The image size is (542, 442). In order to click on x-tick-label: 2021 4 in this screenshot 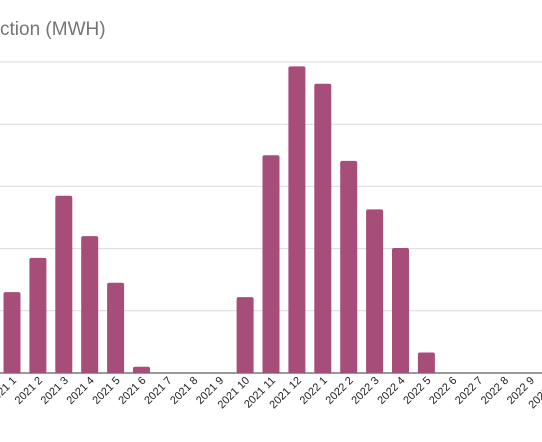, I will do `click(81, 391)`.